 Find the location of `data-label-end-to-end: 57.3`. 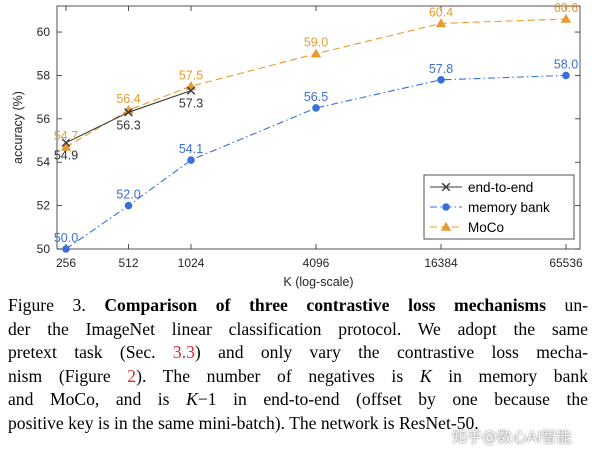

data-label-end-to-end: 57.3 is located at coordinates (191, 104).